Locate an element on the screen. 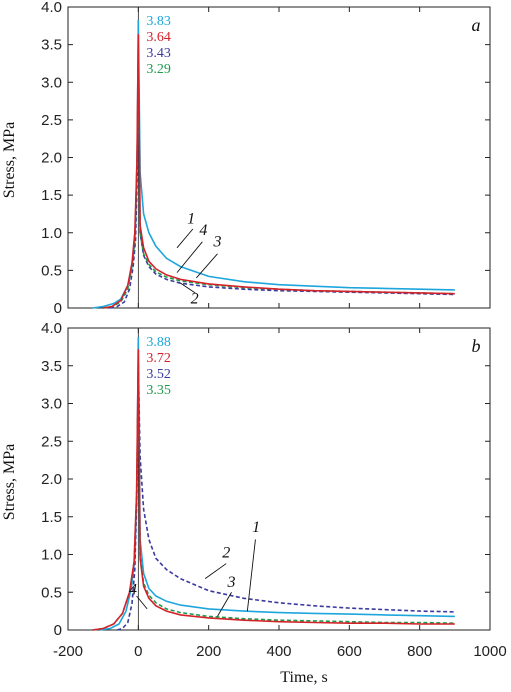 The image size is (511, 692). peak-value-label: 3.88 is located at coordinates (158, 342).